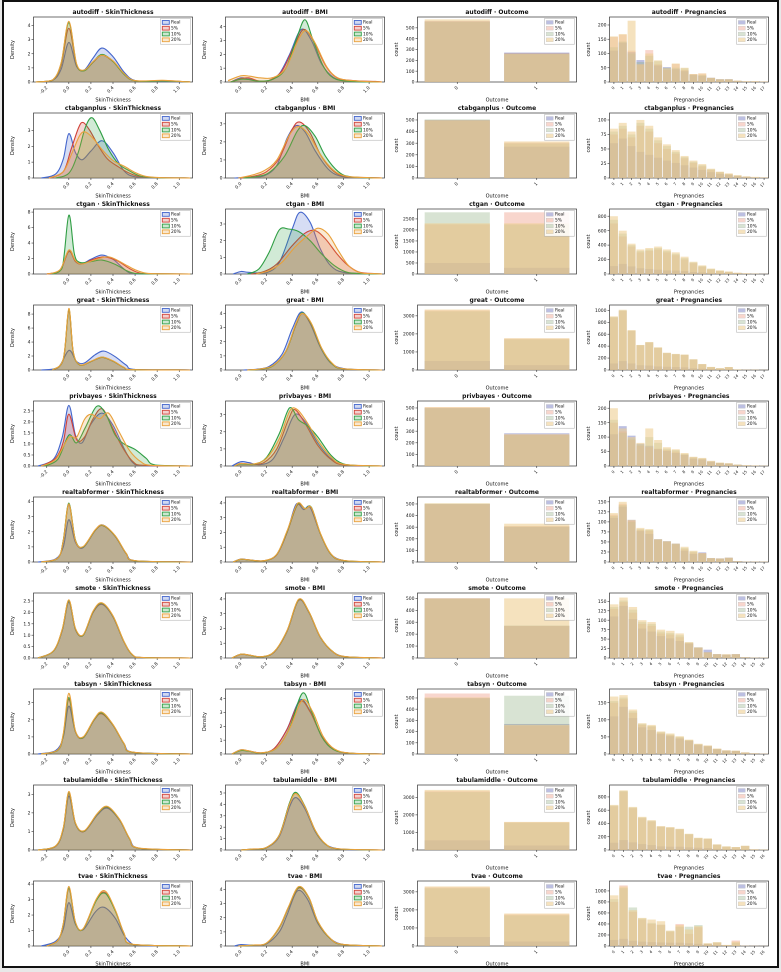 The height and width of the screenshot is (972, 781). I want to click on svg-text: 7, so click(675, 376).